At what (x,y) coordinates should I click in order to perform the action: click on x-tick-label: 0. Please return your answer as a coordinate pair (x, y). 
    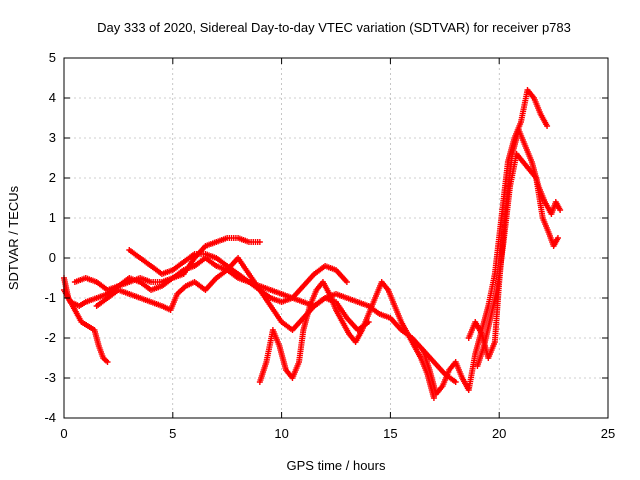
    Looking at the image, I should click on (63, 433).